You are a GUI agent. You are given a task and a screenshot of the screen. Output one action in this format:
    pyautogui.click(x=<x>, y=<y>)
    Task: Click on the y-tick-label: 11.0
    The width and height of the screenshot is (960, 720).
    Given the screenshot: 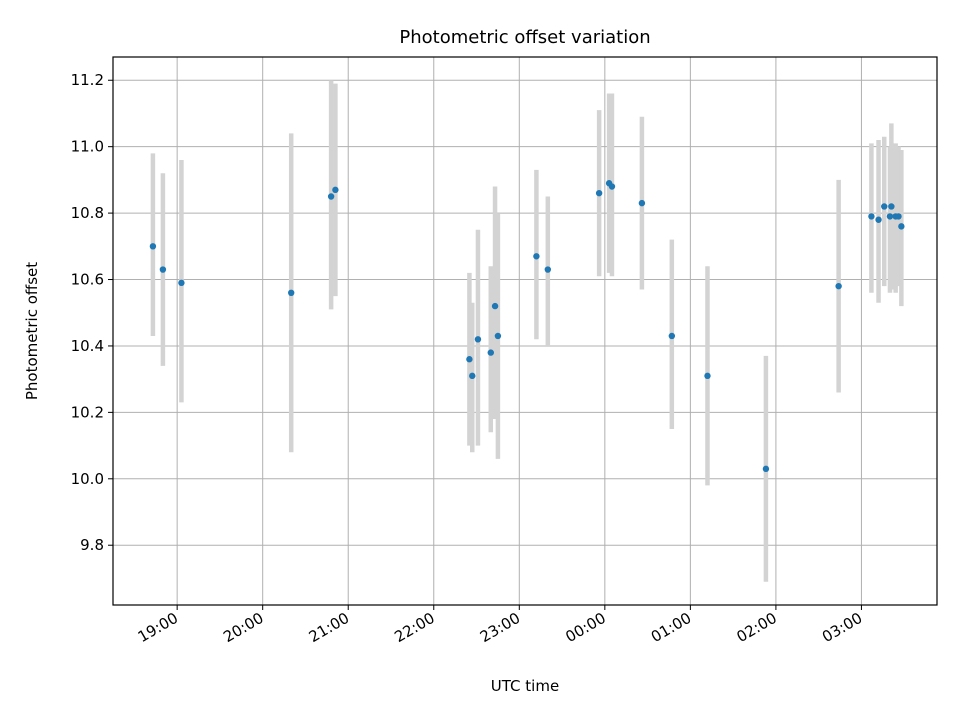 What is the action you would take?
    pyautogui.click(x=87, y=147)
    